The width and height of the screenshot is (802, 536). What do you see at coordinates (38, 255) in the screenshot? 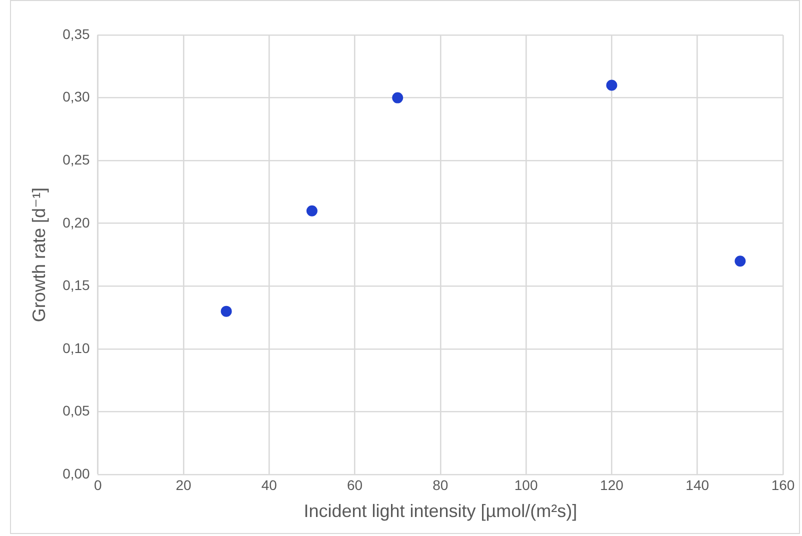
I see `y-axis-title: Growth rate [d⁻¹]` at bounding box center [38, 255].